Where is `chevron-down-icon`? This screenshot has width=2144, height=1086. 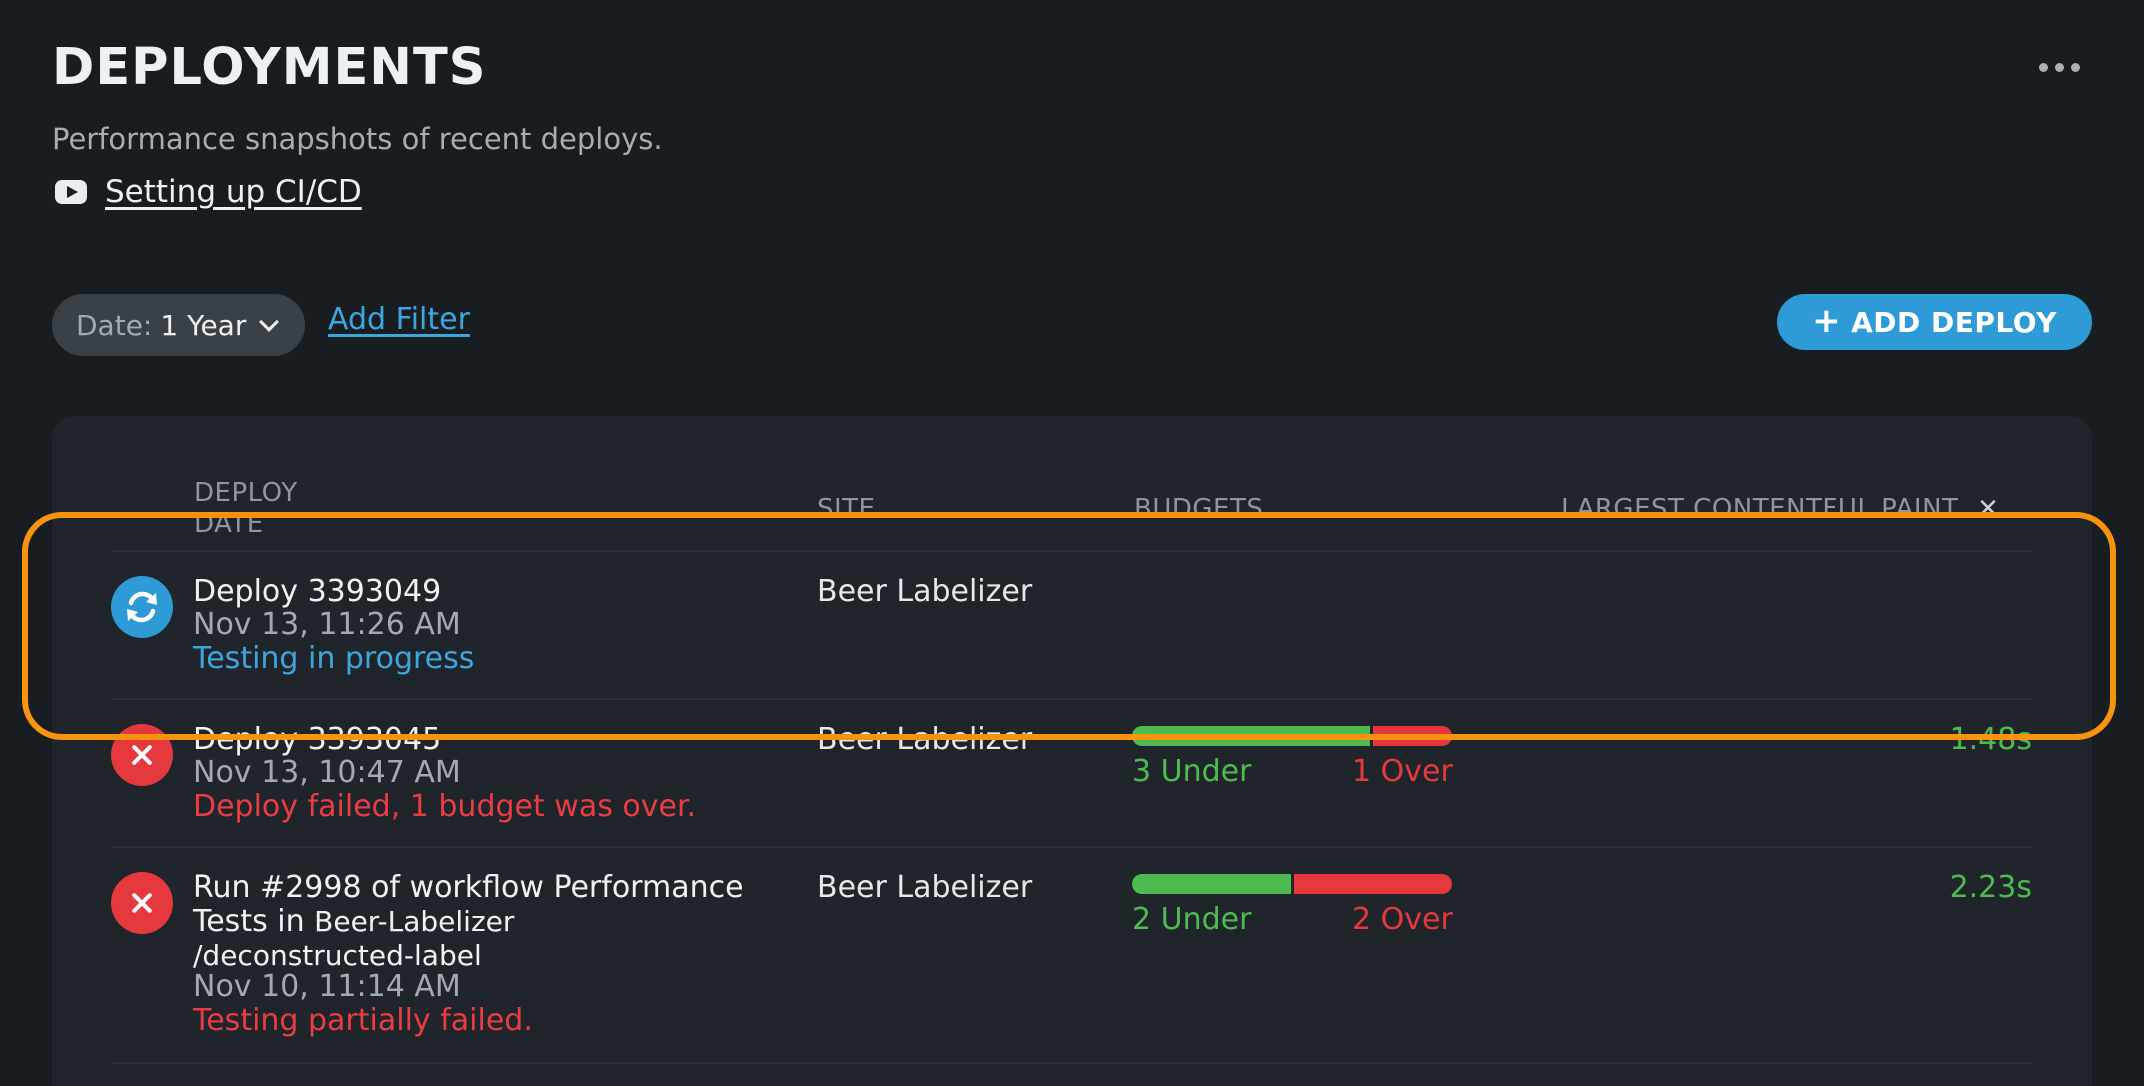 chevron-down-icon is located at coordinates (269, 322).